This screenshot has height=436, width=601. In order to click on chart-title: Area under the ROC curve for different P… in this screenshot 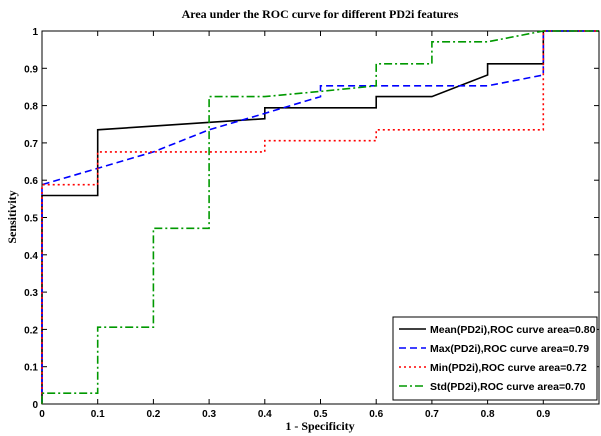, I will do `click(320, 14)`.